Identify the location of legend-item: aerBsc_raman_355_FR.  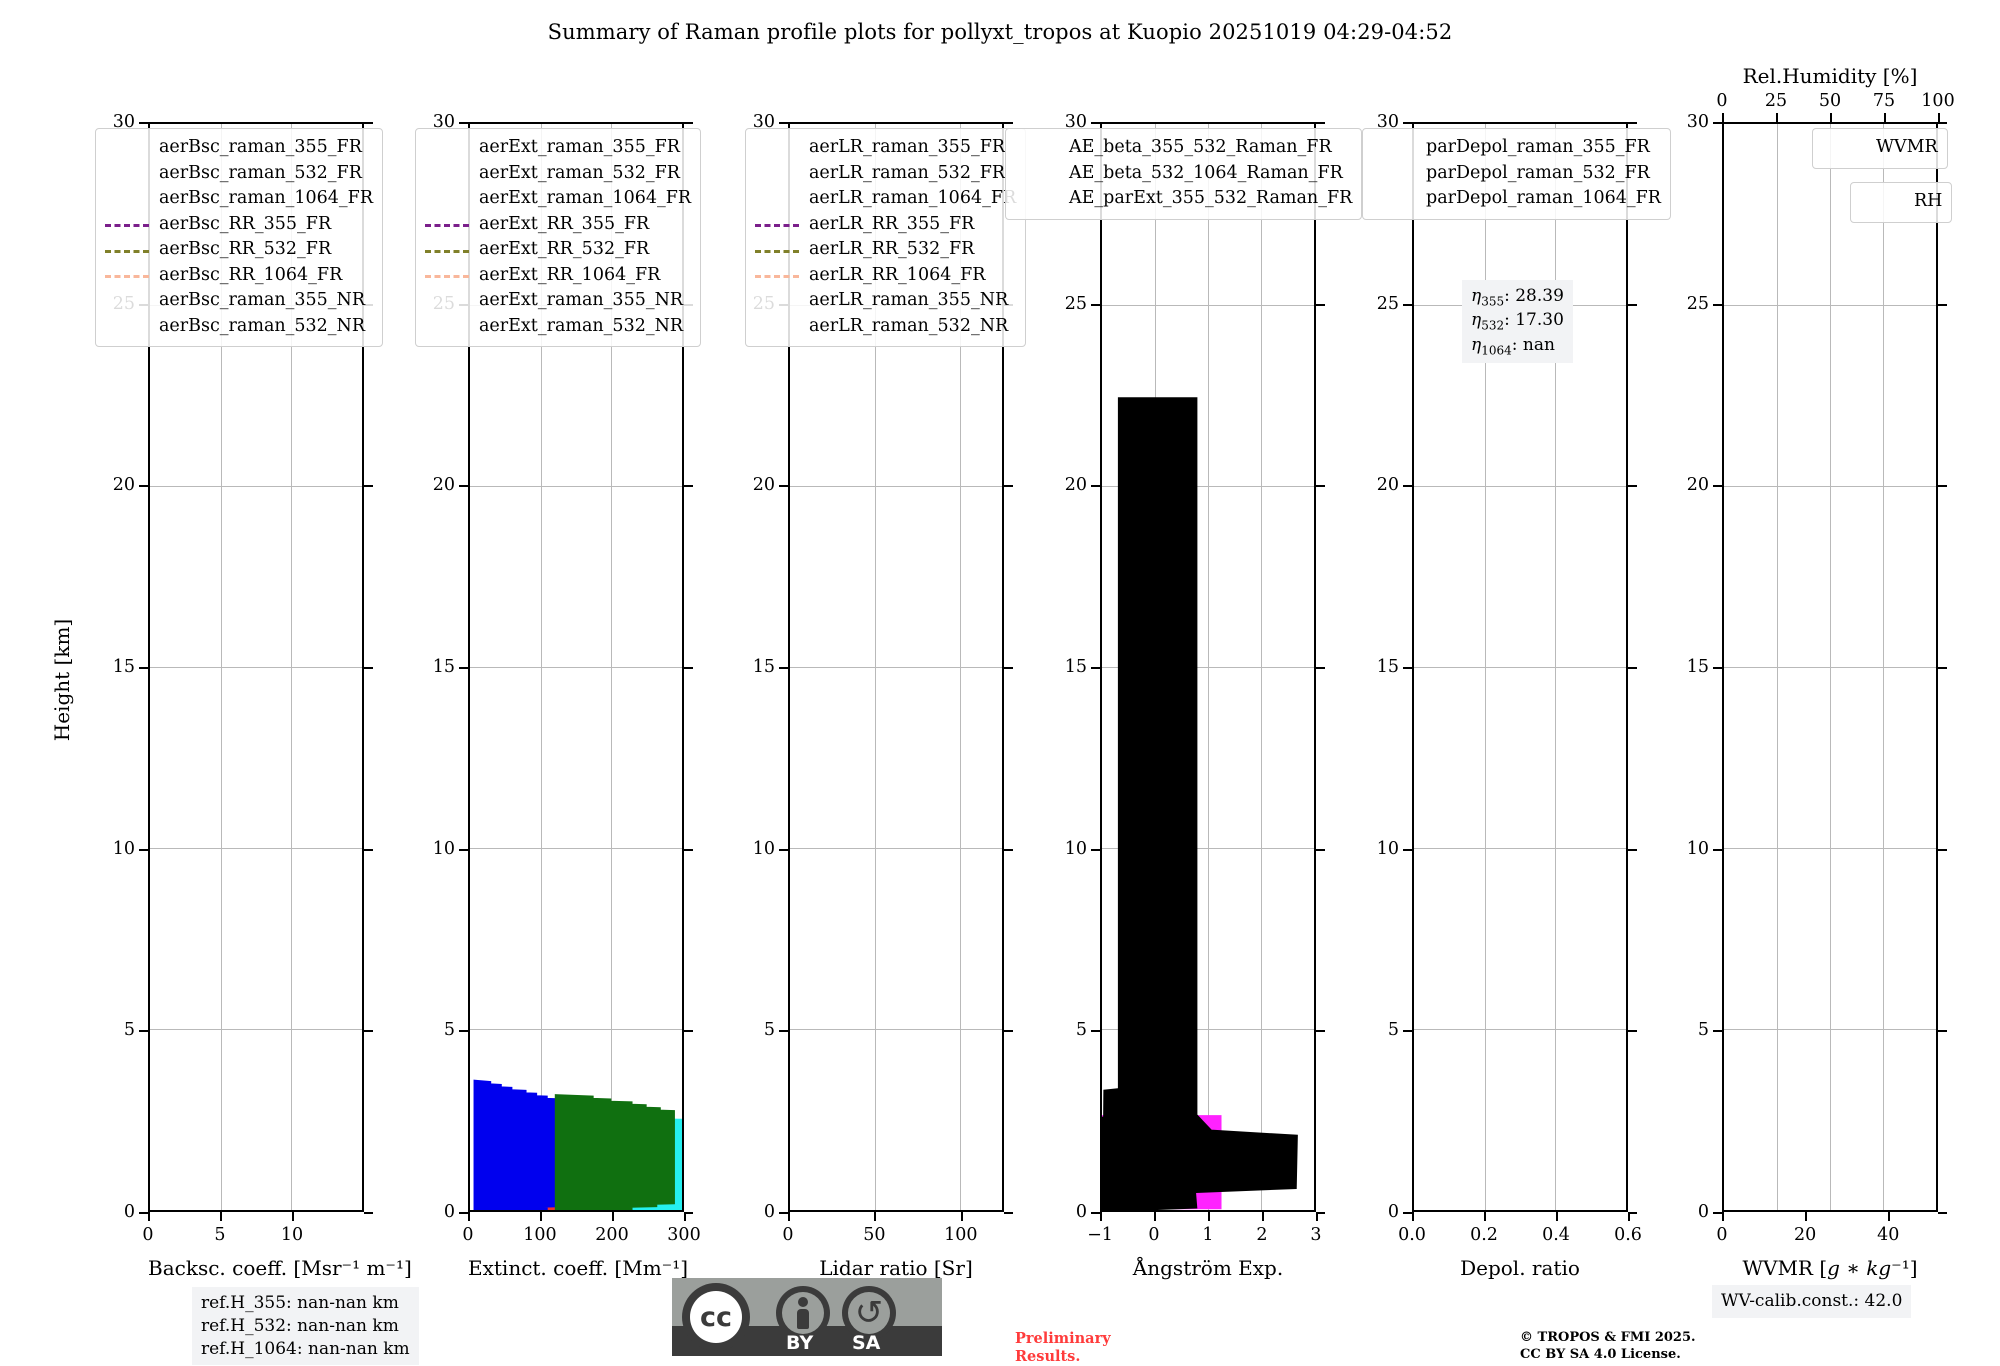
(260, 147).